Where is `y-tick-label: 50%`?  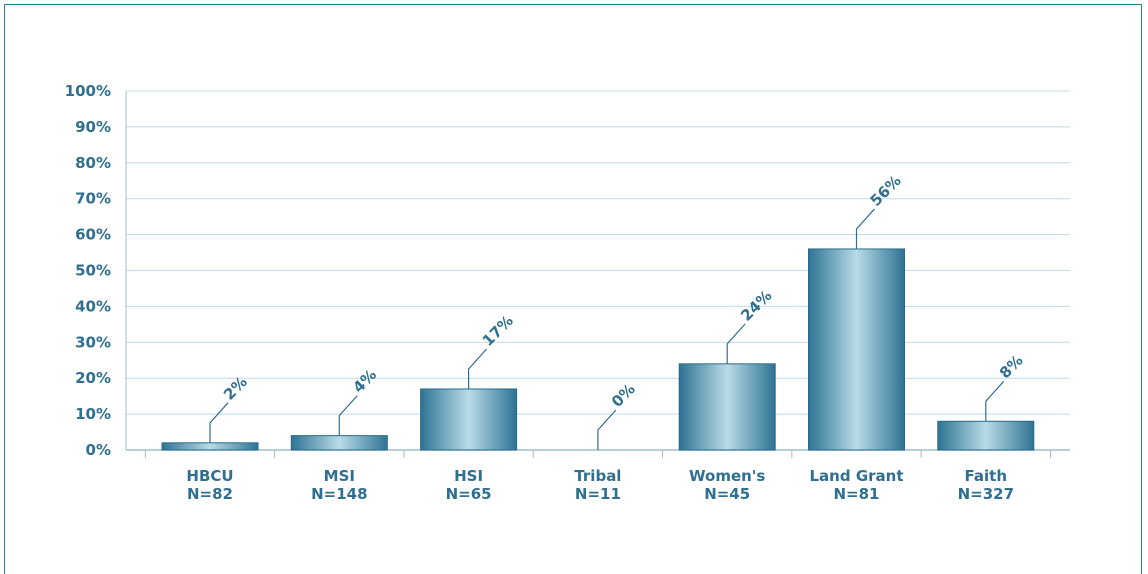 y-tick-label: 50% is located at coordinates (93, 271).